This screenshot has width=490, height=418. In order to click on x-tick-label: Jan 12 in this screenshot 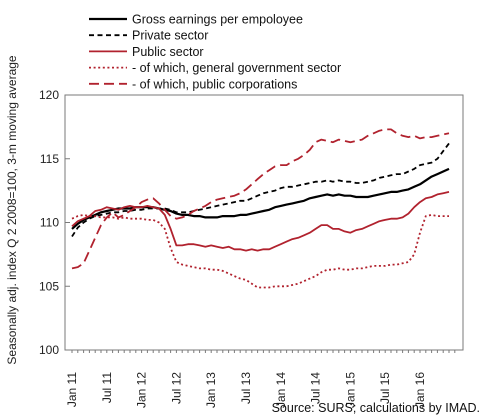, I will do `click(142, 390)`.